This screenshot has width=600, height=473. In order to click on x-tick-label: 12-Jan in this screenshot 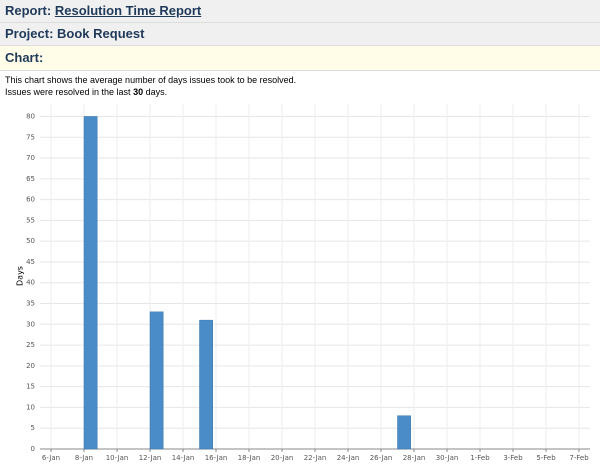, I will do `click(150, 458)`.